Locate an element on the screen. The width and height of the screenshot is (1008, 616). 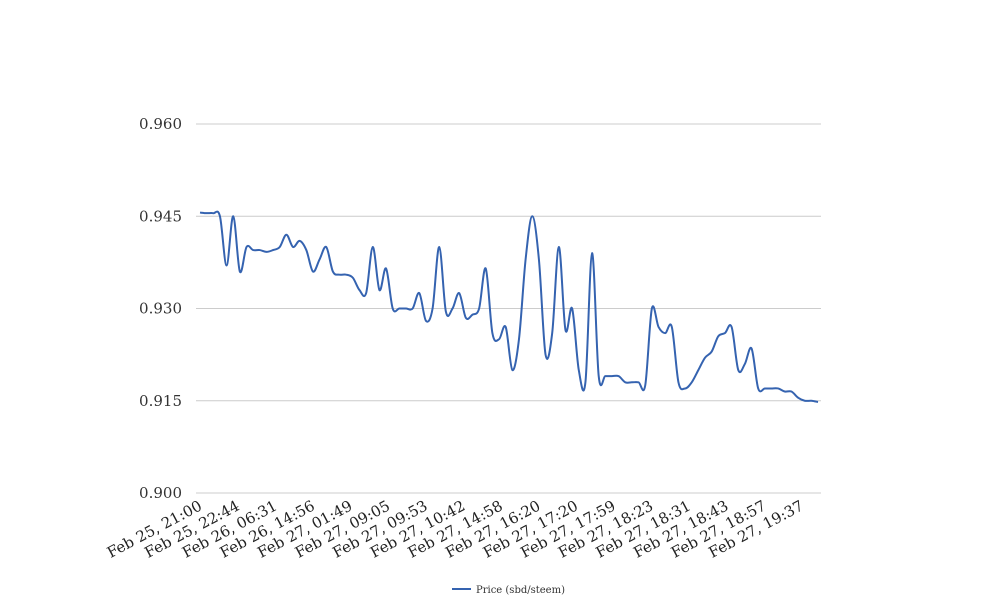
y-tick-label: 0.900 is located at coordinates (160, 493).